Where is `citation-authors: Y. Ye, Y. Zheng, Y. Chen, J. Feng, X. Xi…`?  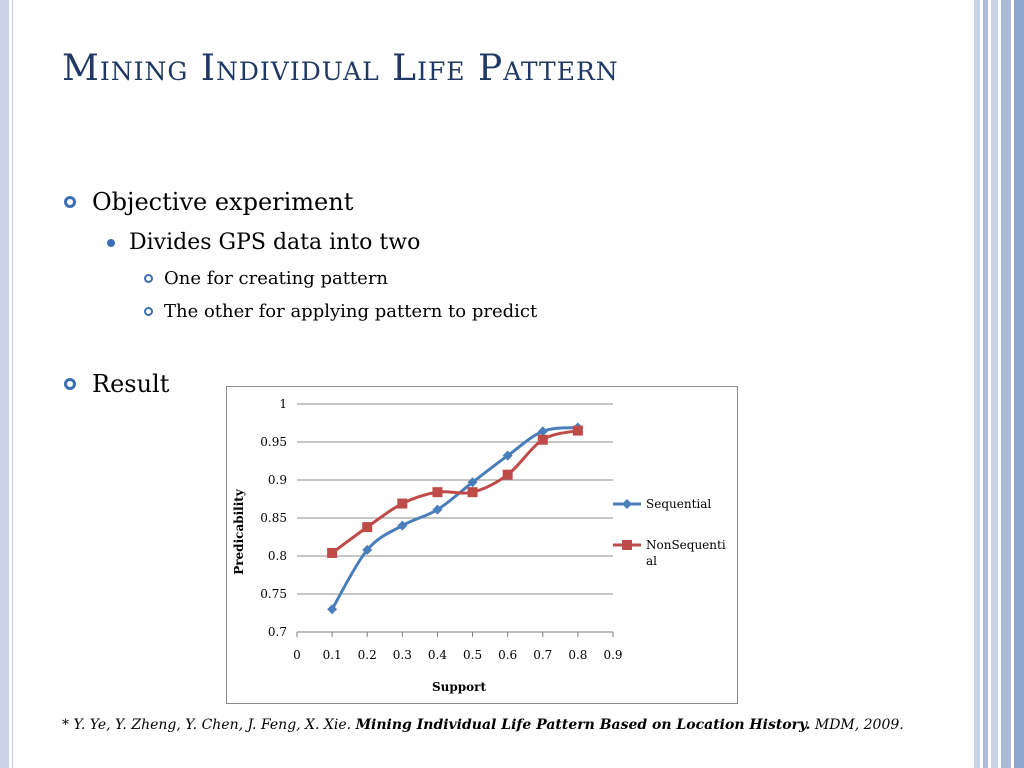 citation-authors: Y. Ye, Y. Zheng, Y. Chen, J. Feng, X. Xi… is located at coordinates (212, 725).